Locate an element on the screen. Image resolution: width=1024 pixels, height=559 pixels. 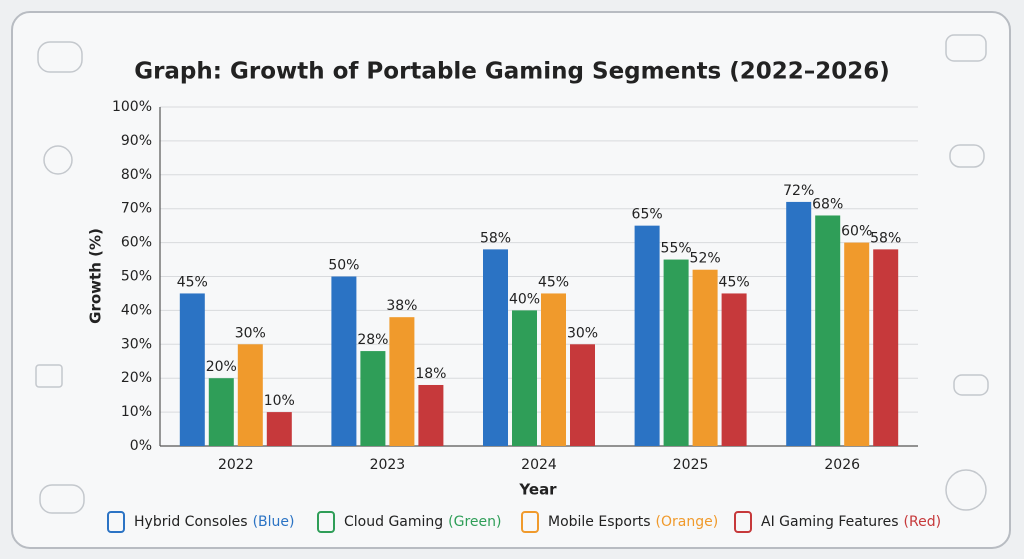
x-axis-label: Year is located at coordinates (537, 490).